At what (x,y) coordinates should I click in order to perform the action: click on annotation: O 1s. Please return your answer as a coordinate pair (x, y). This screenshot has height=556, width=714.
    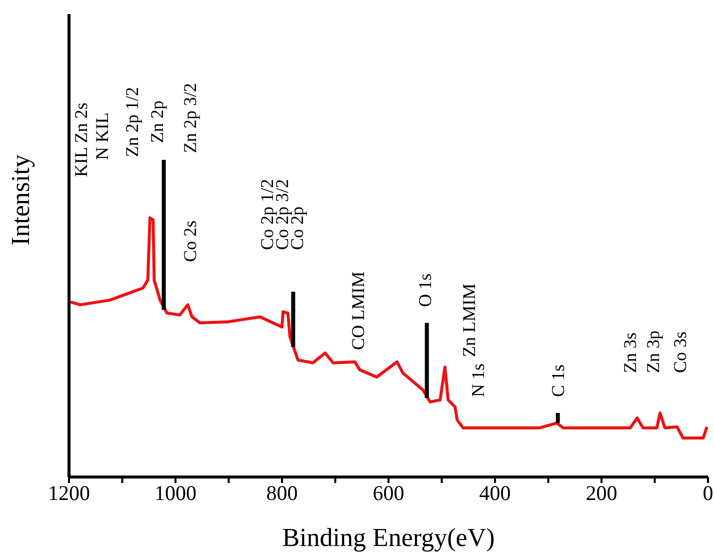
    Looking at the image, I should click on (425, 290).